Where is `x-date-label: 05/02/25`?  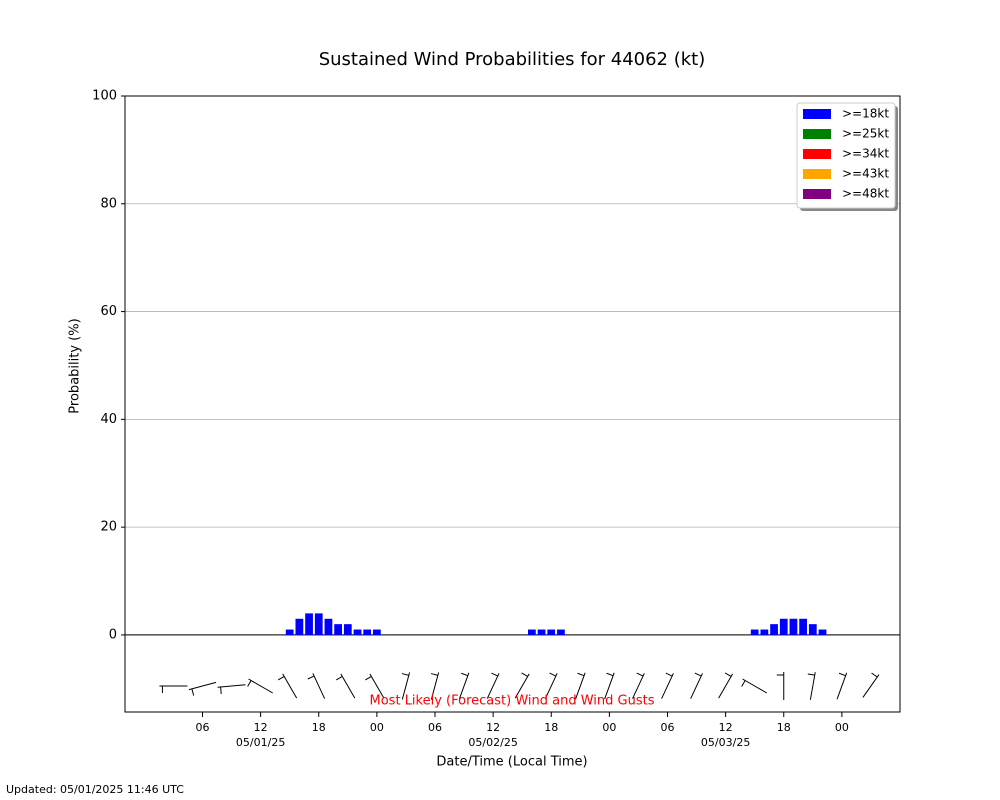
x-date-label: 05/02/25 is located at coordinates (492, 742).